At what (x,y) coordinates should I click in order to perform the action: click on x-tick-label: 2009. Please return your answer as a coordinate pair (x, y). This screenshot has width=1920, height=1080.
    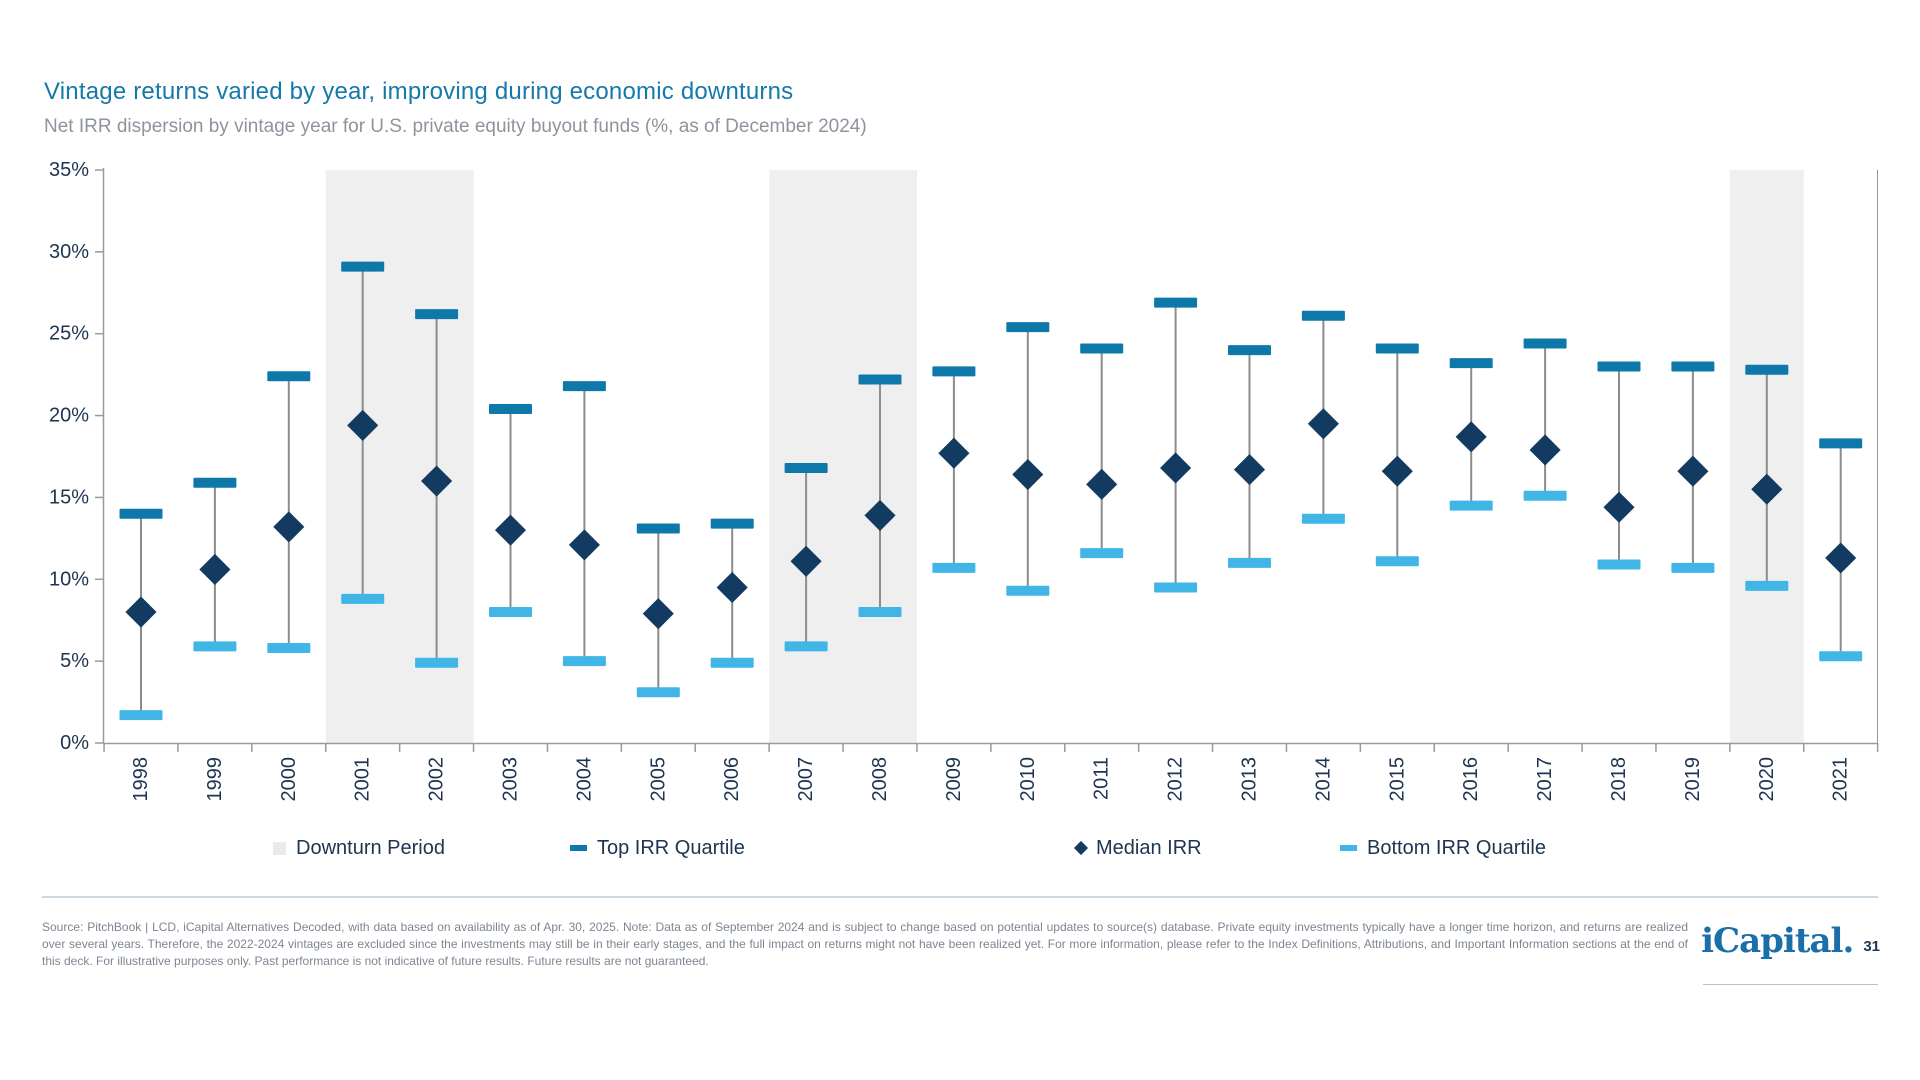
    Looking at the image, I should click on (954, 779).